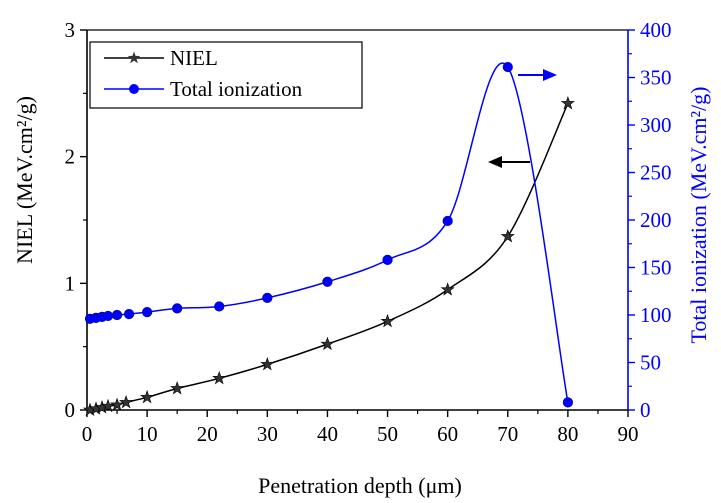 The width and height of the screenshot is (721, 503). Describe the element at coordinates (447, 434) in the screenshot. I see `x-tick-label: 60` at that location.